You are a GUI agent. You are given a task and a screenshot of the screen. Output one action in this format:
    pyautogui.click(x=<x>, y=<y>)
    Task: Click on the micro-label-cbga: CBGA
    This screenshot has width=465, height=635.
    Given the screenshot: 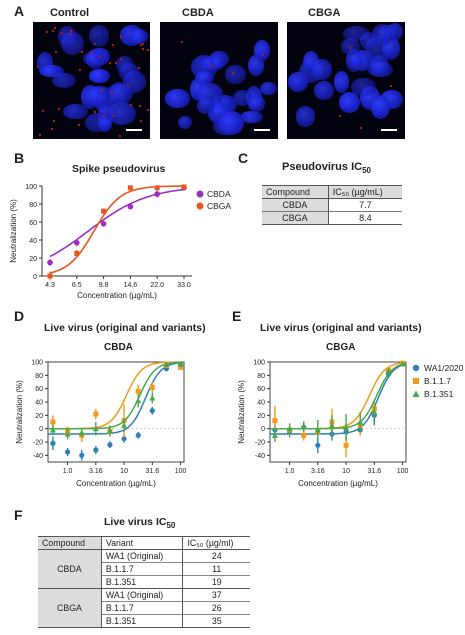 What is the action you would take?
    pyautogui.click(x=324, y=13)
    